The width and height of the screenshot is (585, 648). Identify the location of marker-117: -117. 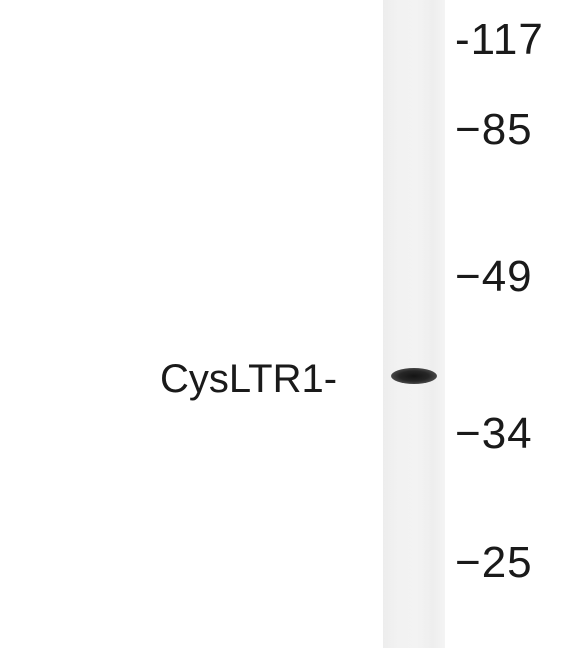
(499, 39).